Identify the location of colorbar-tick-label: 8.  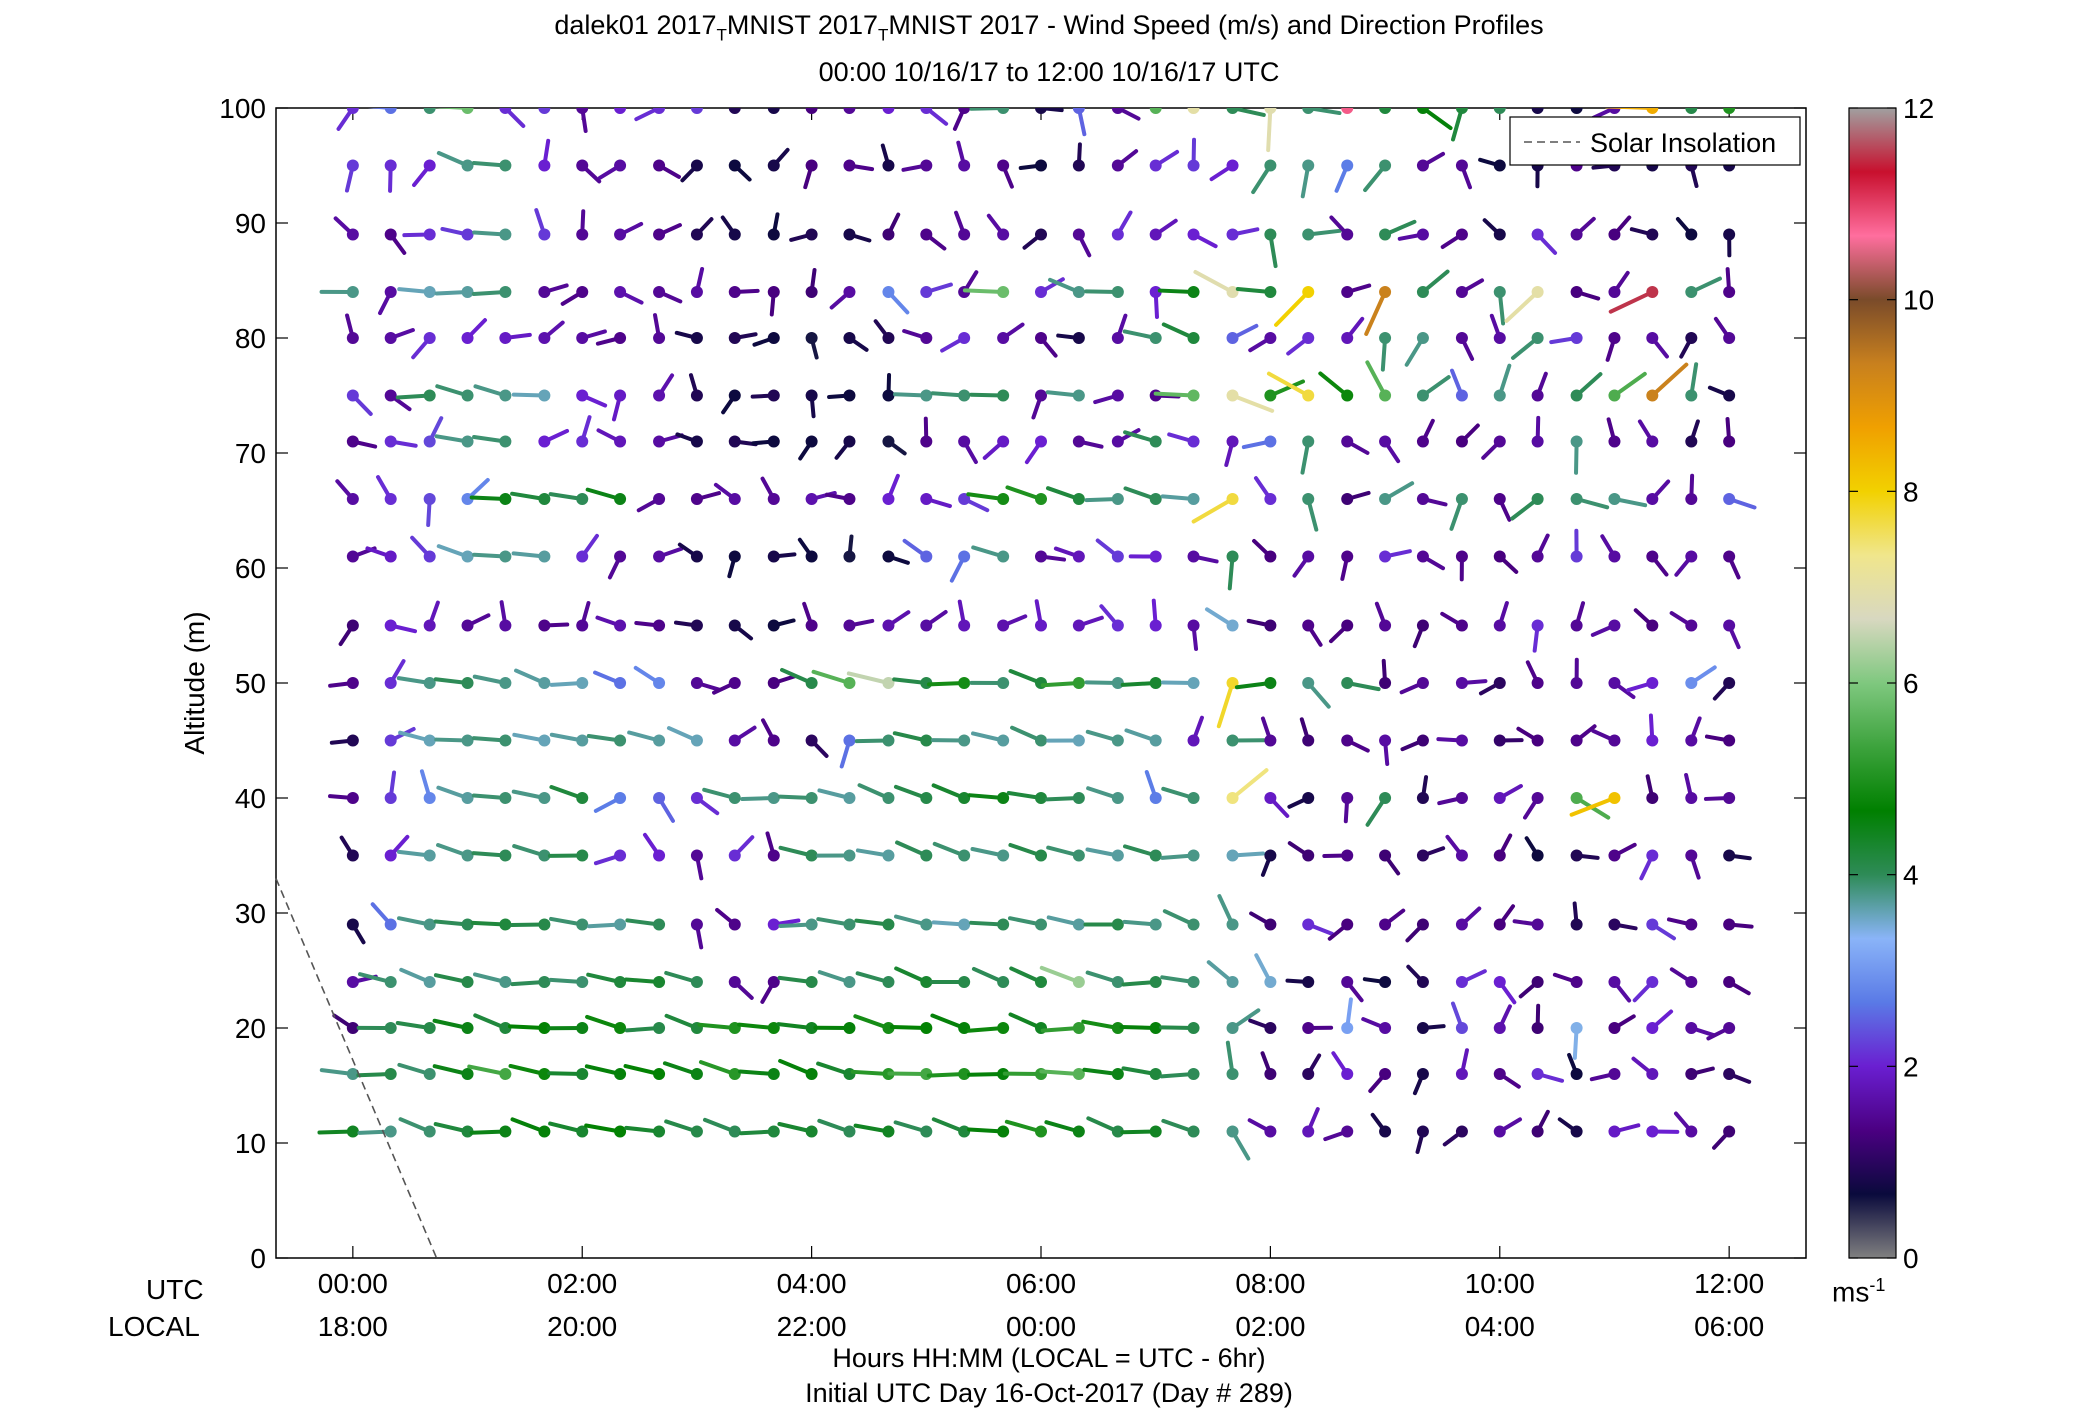
(1911, 491).